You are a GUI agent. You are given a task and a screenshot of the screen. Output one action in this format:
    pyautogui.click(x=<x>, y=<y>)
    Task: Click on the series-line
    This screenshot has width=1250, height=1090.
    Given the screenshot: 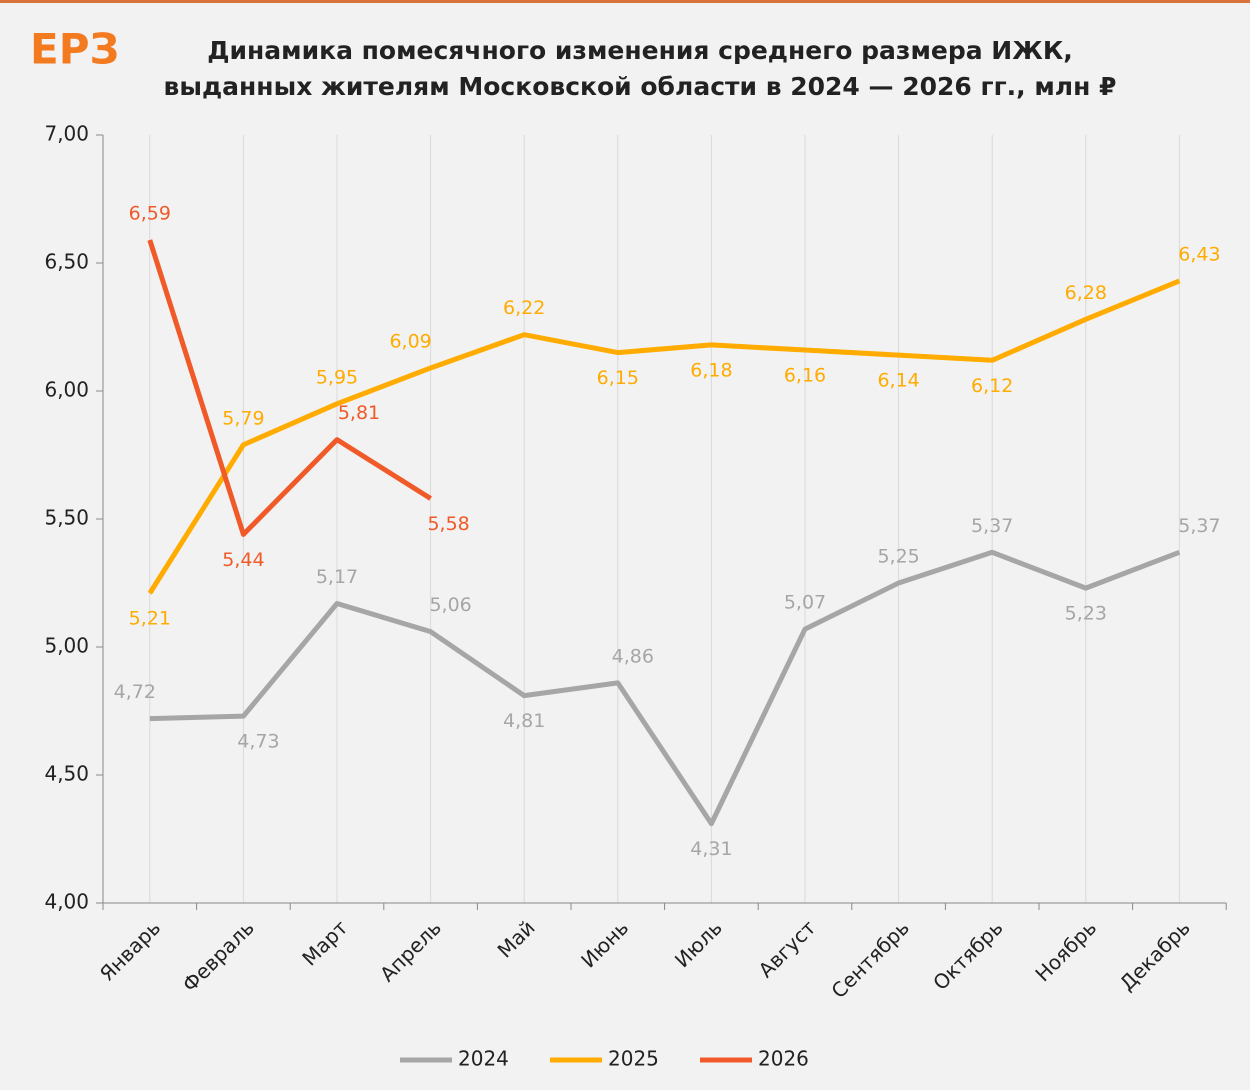 What is the action you would take?
    pyautogui.click(x=289, y=388)
    